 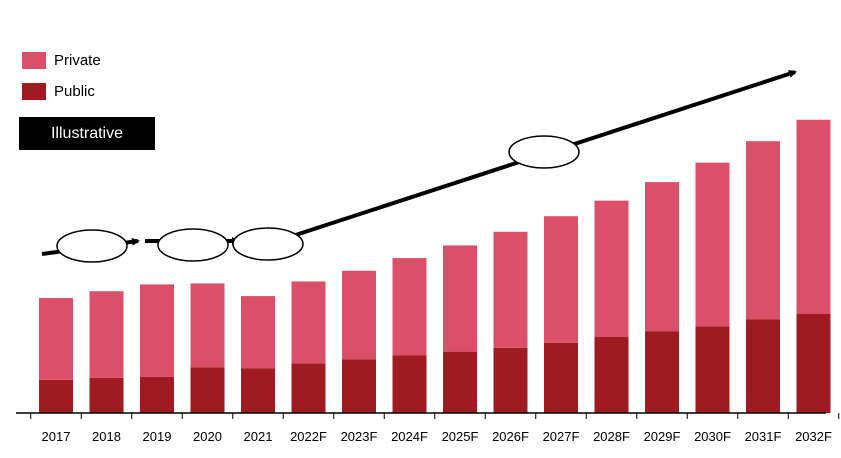 I want to click on legend-item-private: Private, so click(x=61, y=60).